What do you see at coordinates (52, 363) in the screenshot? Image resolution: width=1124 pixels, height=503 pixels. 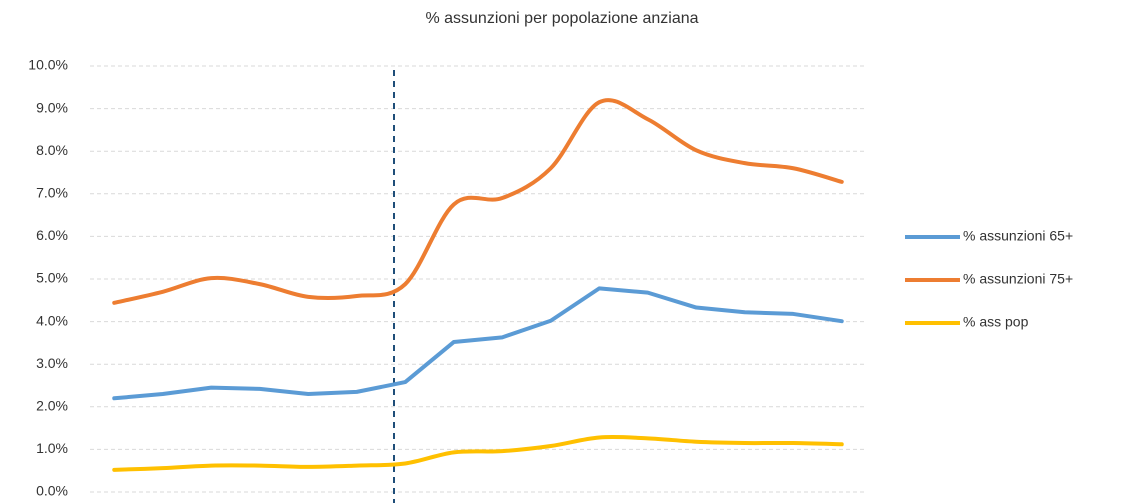 I see `y-tick-label: 3.0%` at bounding box center [52, 363].